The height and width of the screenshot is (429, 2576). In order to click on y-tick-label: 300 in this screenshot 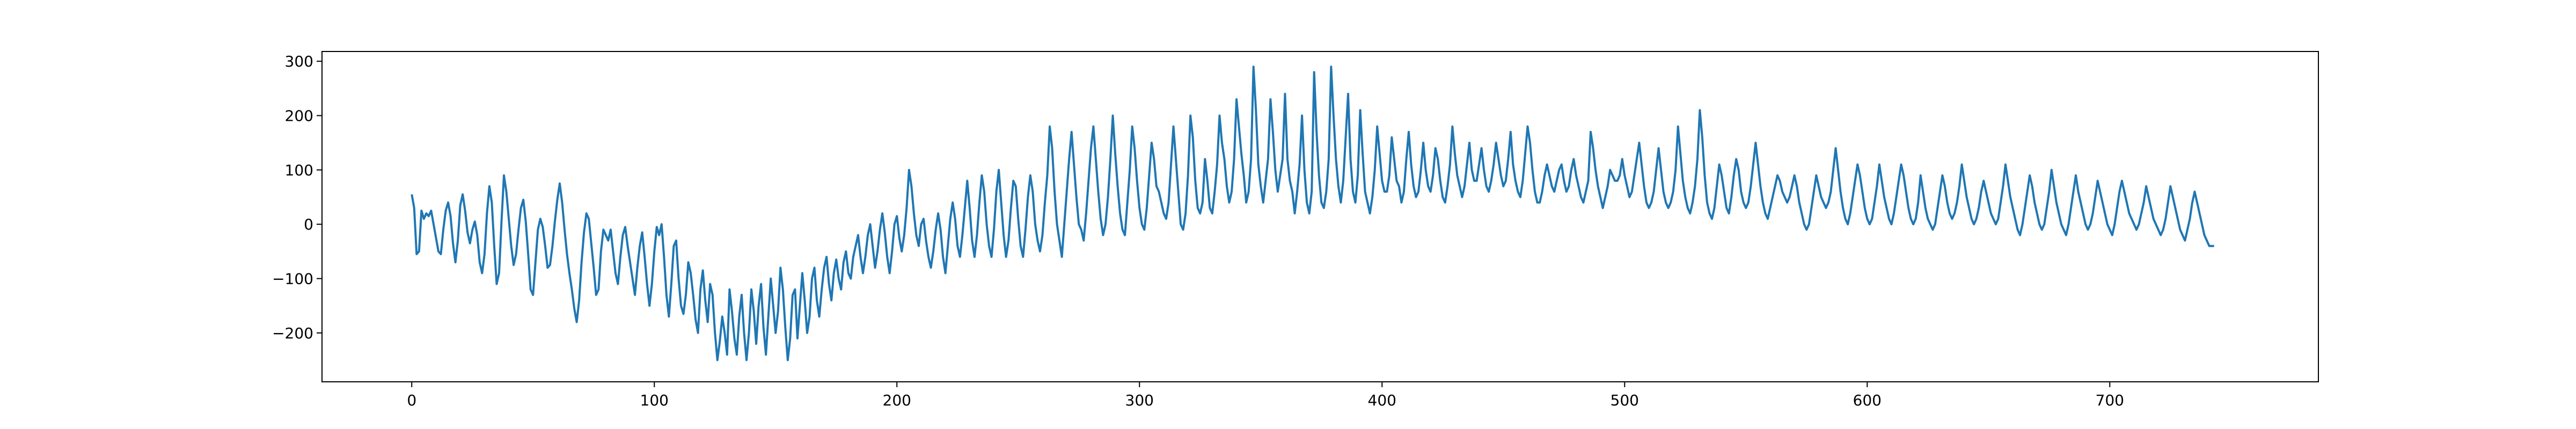, I will do `click(299, 61)`.